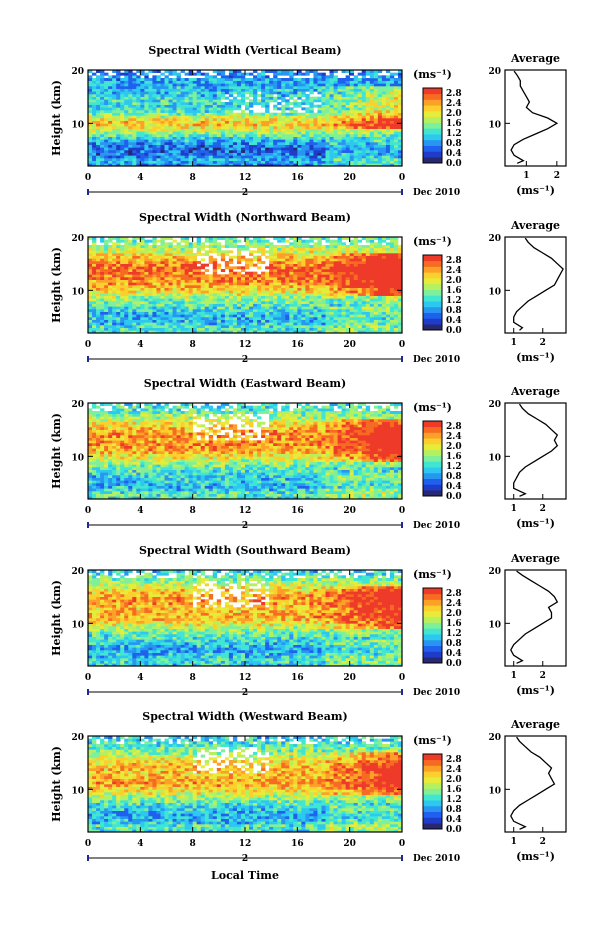  I want to click on x-tick-label: 0, so click(88, 178).